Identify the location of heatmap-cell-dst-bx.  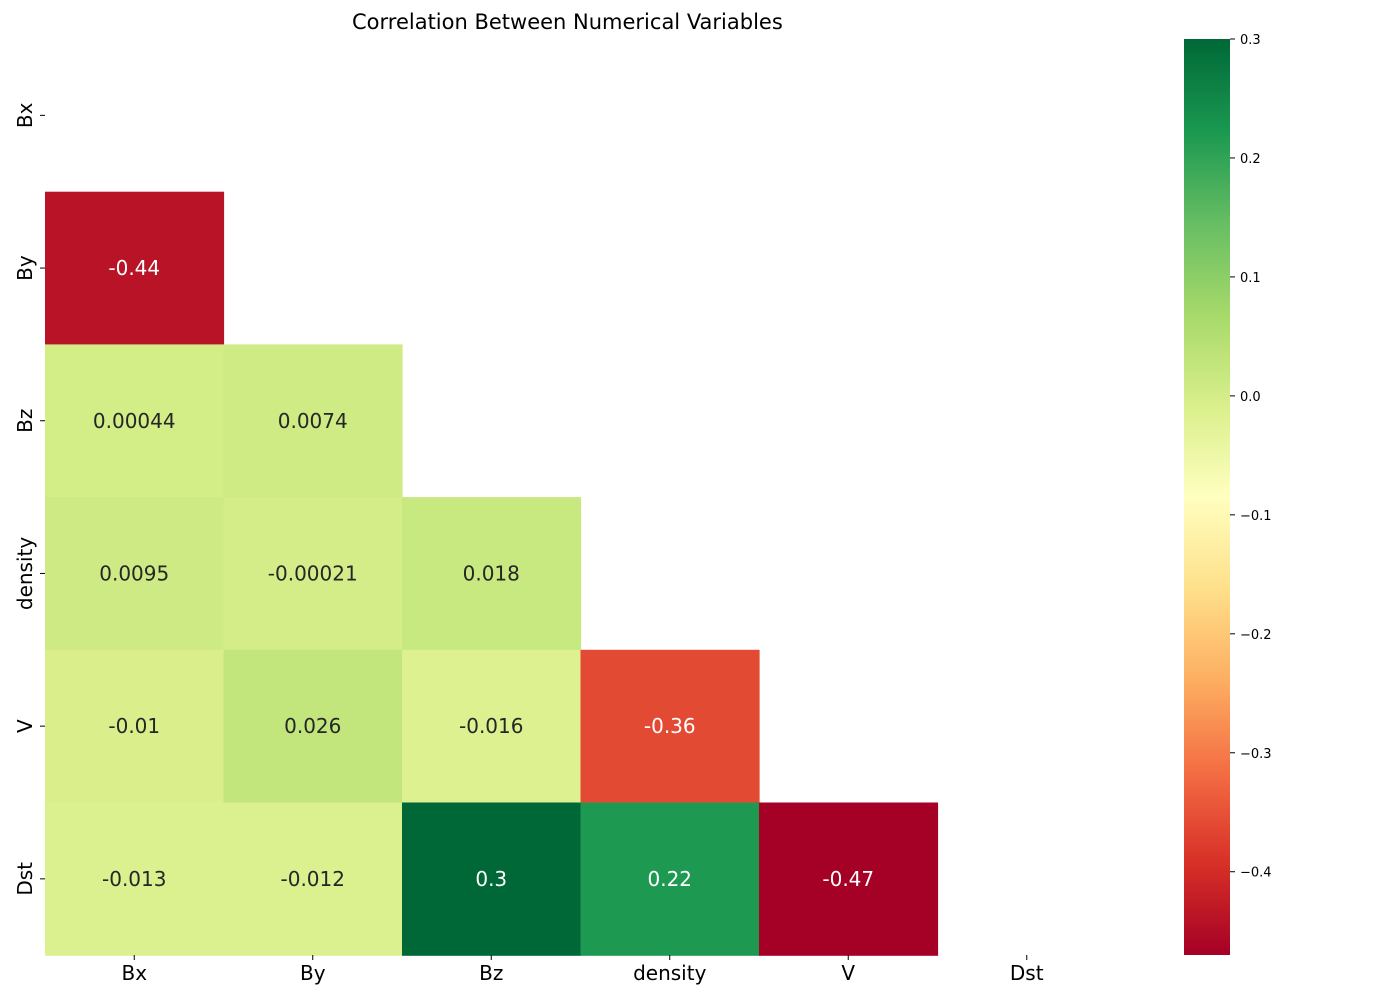
(135, 879).